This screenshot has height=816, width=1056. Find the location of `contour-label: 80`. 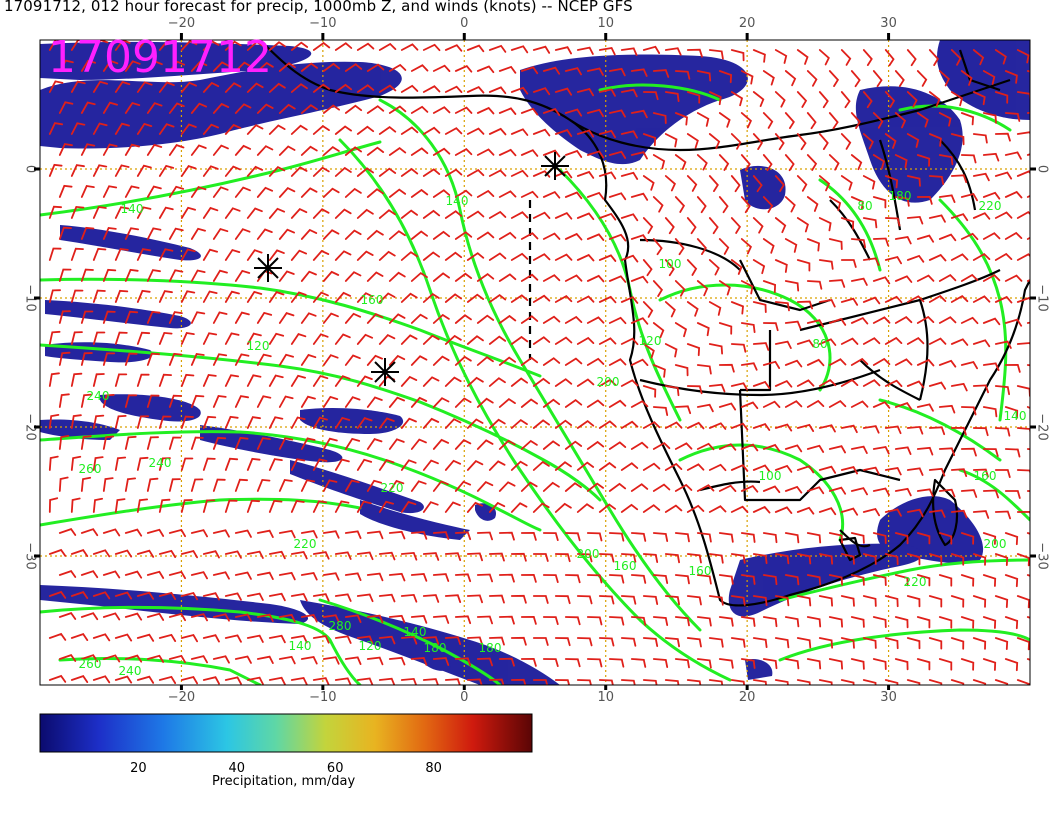

contour-label: 80 is located at coordinates (864, 206).